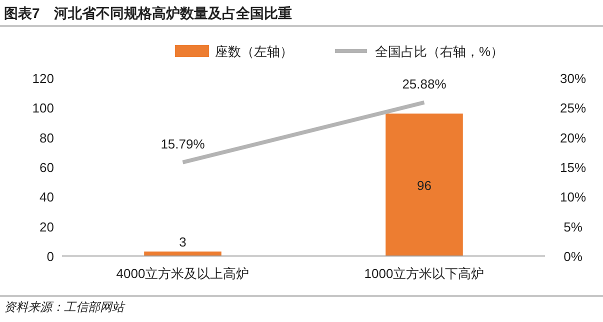  What do you see at coordinates (424, 84) in the screenshot?
I see `data-label: 25.88%` at bounding box center [424, 84].